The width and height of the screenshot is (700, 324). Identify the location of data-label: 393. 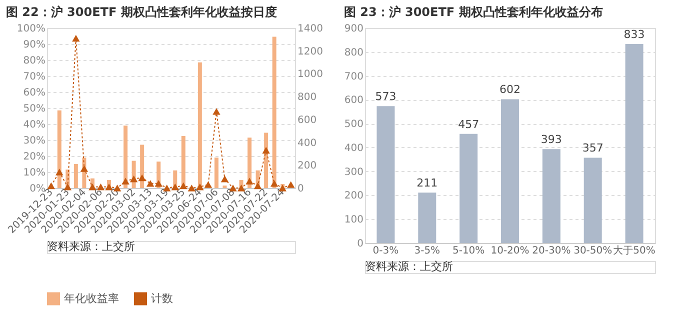
(551, 139).